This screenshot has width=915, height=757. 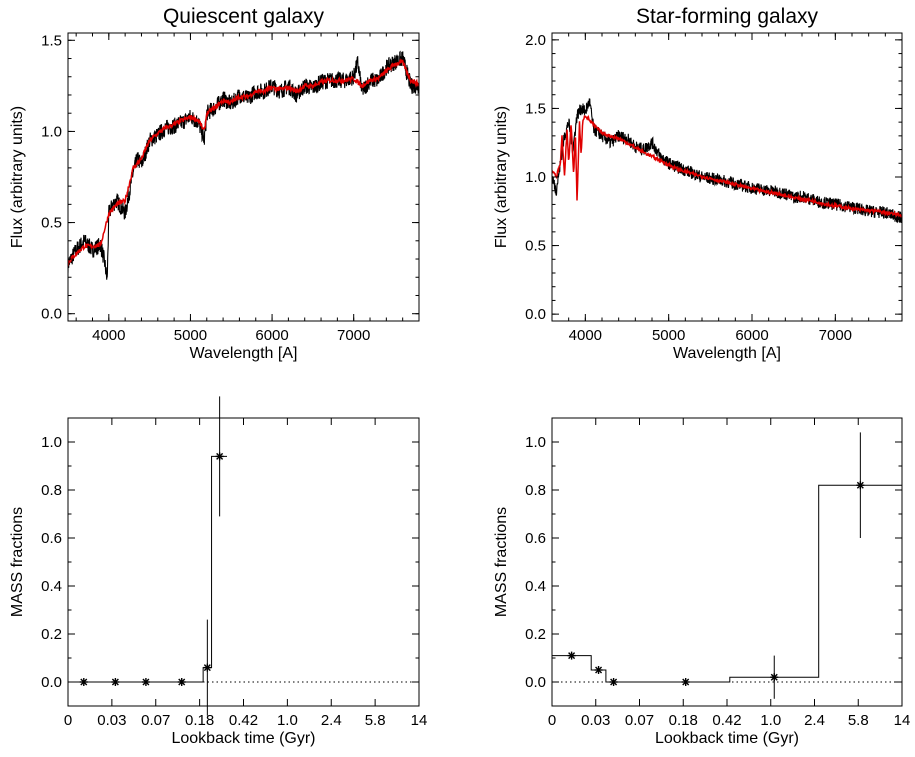 What do you see at coordinates (535, 40) in the screenshot?
I see `y-tick-label: 2.0` at bounding box center [535, 40].